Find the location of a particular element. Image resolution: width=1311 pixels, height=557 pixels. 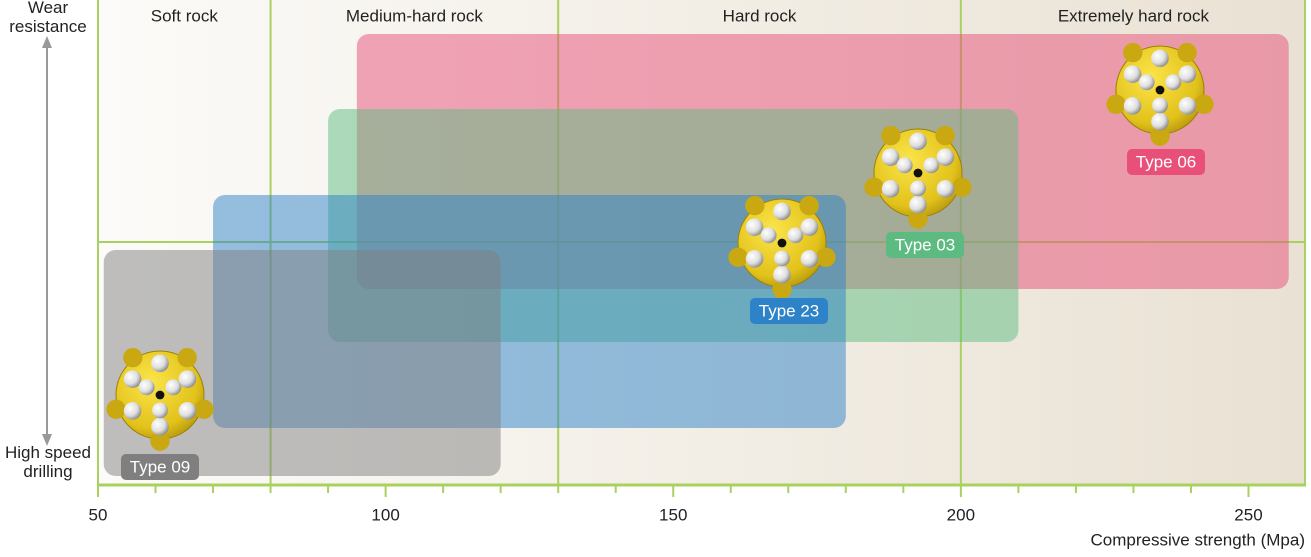

x-tick-label: 250 is located at coordinates (1248, 514).